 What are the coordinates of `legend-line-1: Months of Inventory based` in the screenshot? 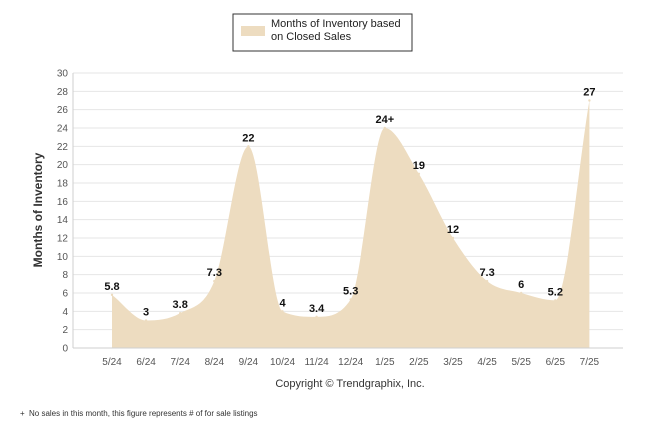 It's located at (336, 24).